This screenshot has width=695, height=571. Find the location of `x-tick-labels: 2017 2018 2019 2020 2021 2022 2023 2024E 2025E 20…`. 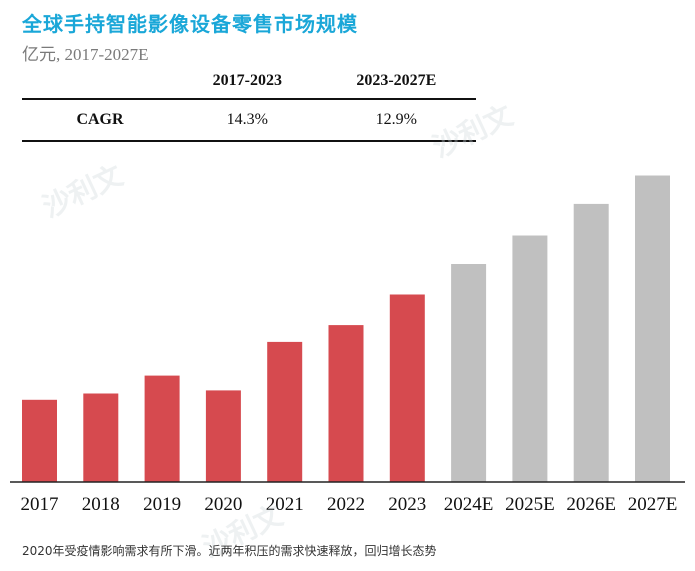

x-tick-labels: 2017 2018 2019 2020 2021 2022 2023 2024E 2025E 20… is located at coordinates (349, 504).